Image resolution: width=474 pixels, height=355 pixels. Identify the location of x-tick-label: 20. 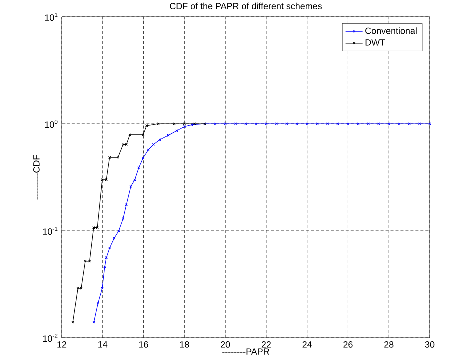
(225, 345).